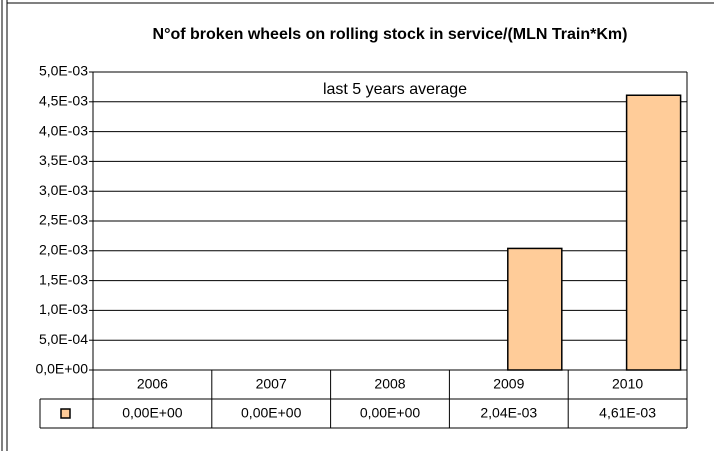 Image resolution: width=714 pixels, height=451 pixels. I want to click on x-tick-label: 2010, so click(627, 384).